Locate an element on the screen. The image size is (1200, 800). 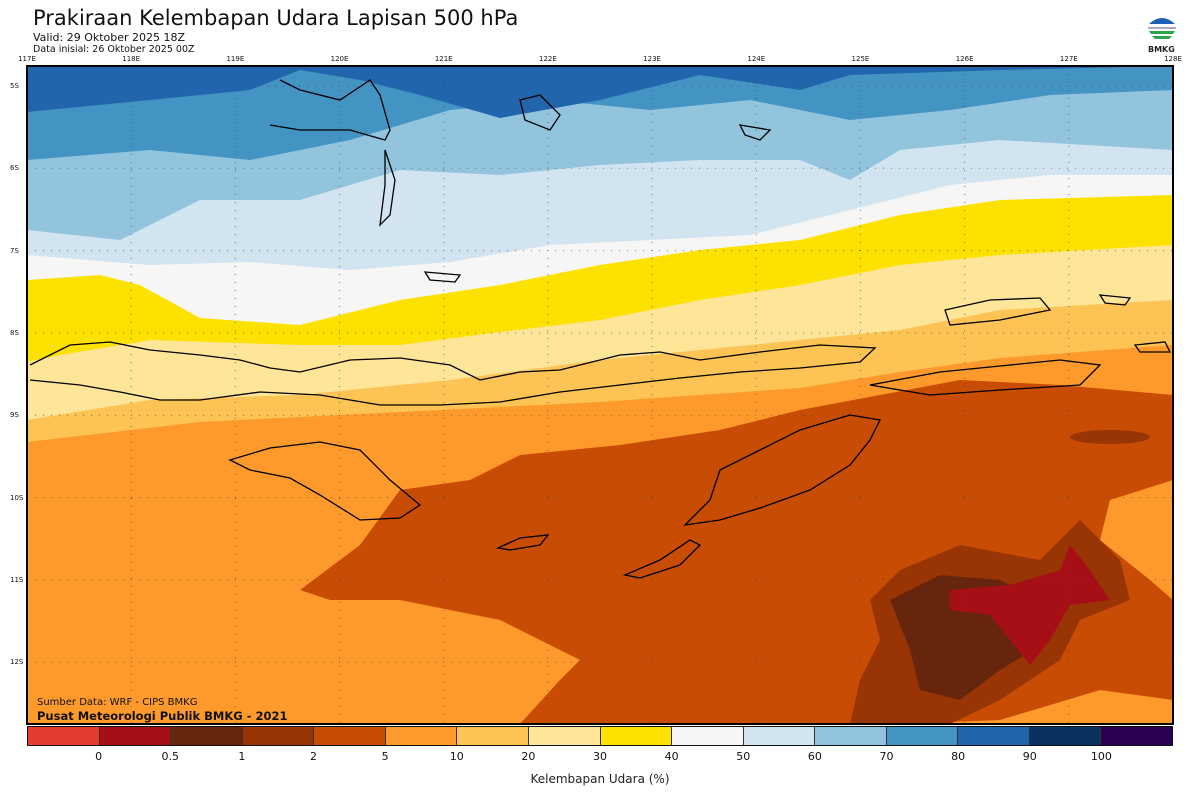
initial-data-time: Data inisial: 26 Oktober 2025 00Z is located at coordinates (114, 49).